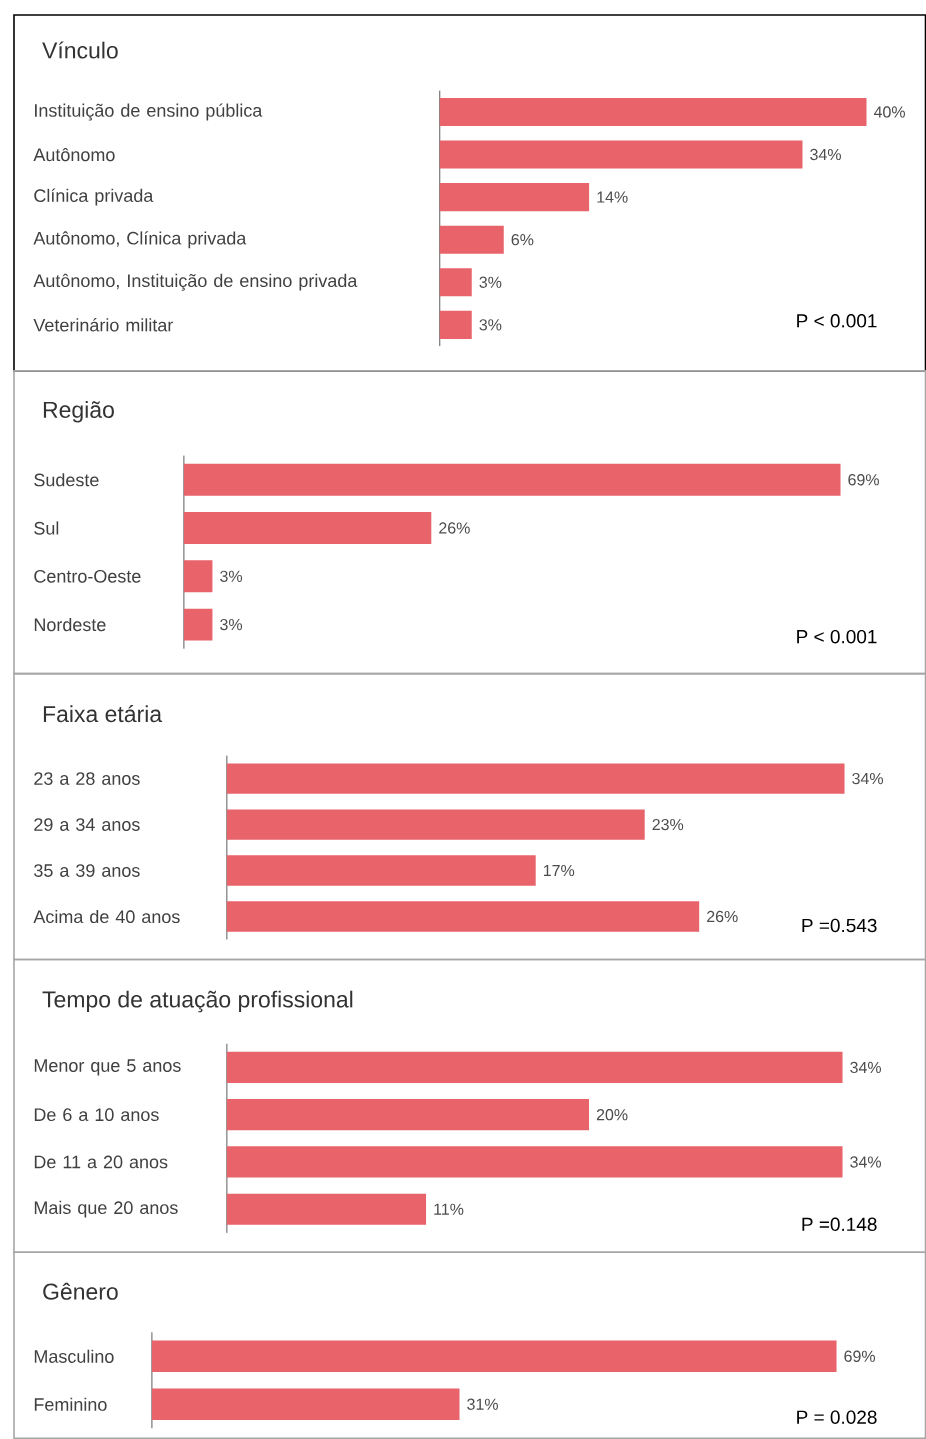 The height and width of the screenshot is (1439, 926). Describe the element at coordinates (74, 154) in the screenshot. I see `y-tick-label: Autônomo` at that location.